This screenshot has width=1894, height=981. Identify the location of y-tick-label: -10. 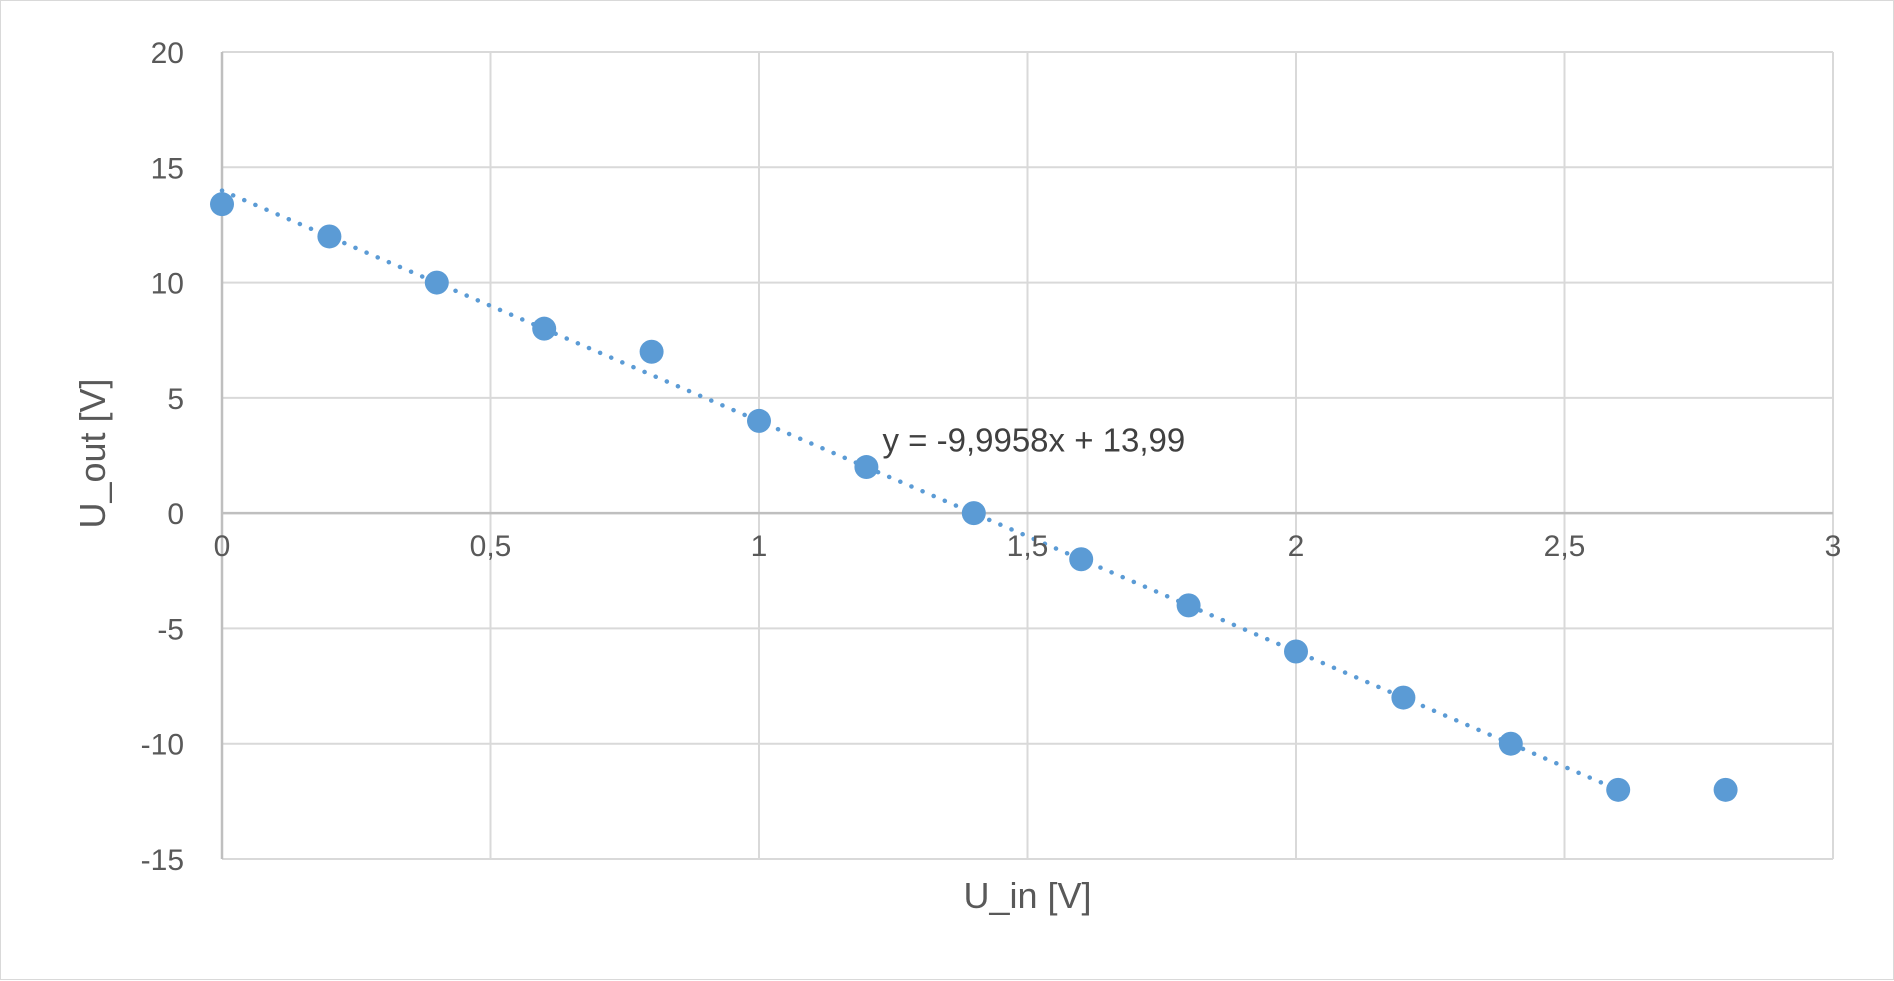
(162, 745).